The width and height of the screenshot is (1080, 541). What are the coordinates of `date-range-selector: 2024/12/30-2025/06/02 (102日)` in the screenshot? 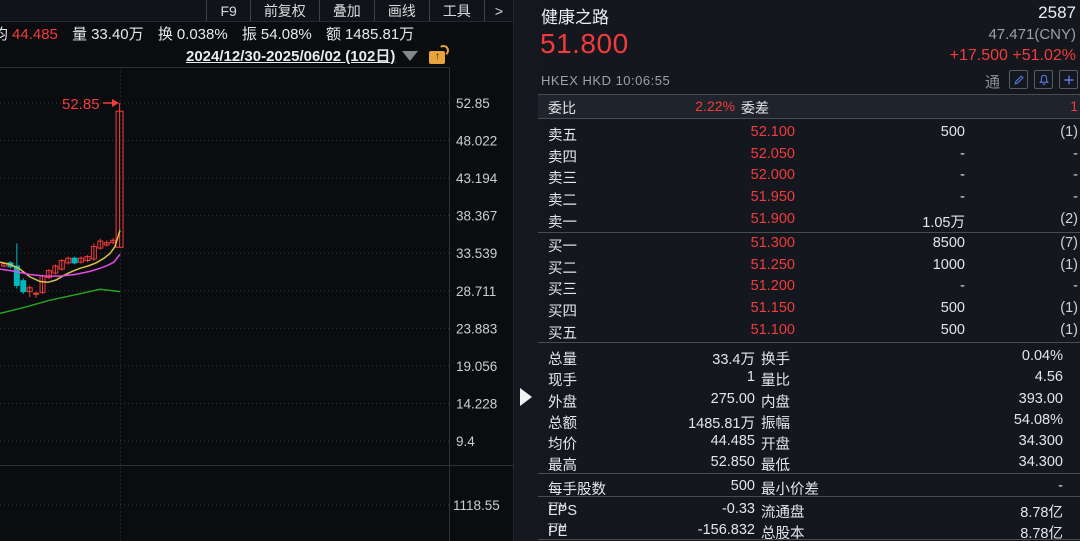 It's located at (291, 56).